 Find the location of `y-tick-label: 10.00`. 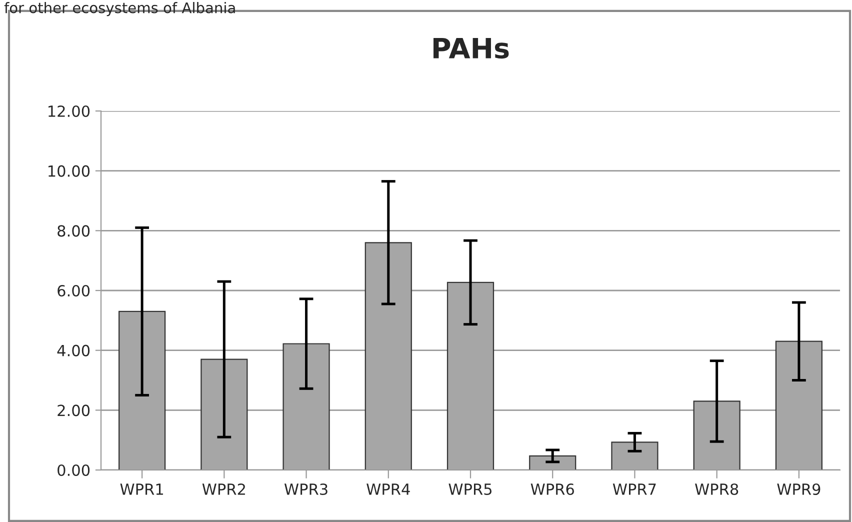

y-tick-label: 10.00 is located at coordinates (69, 171).